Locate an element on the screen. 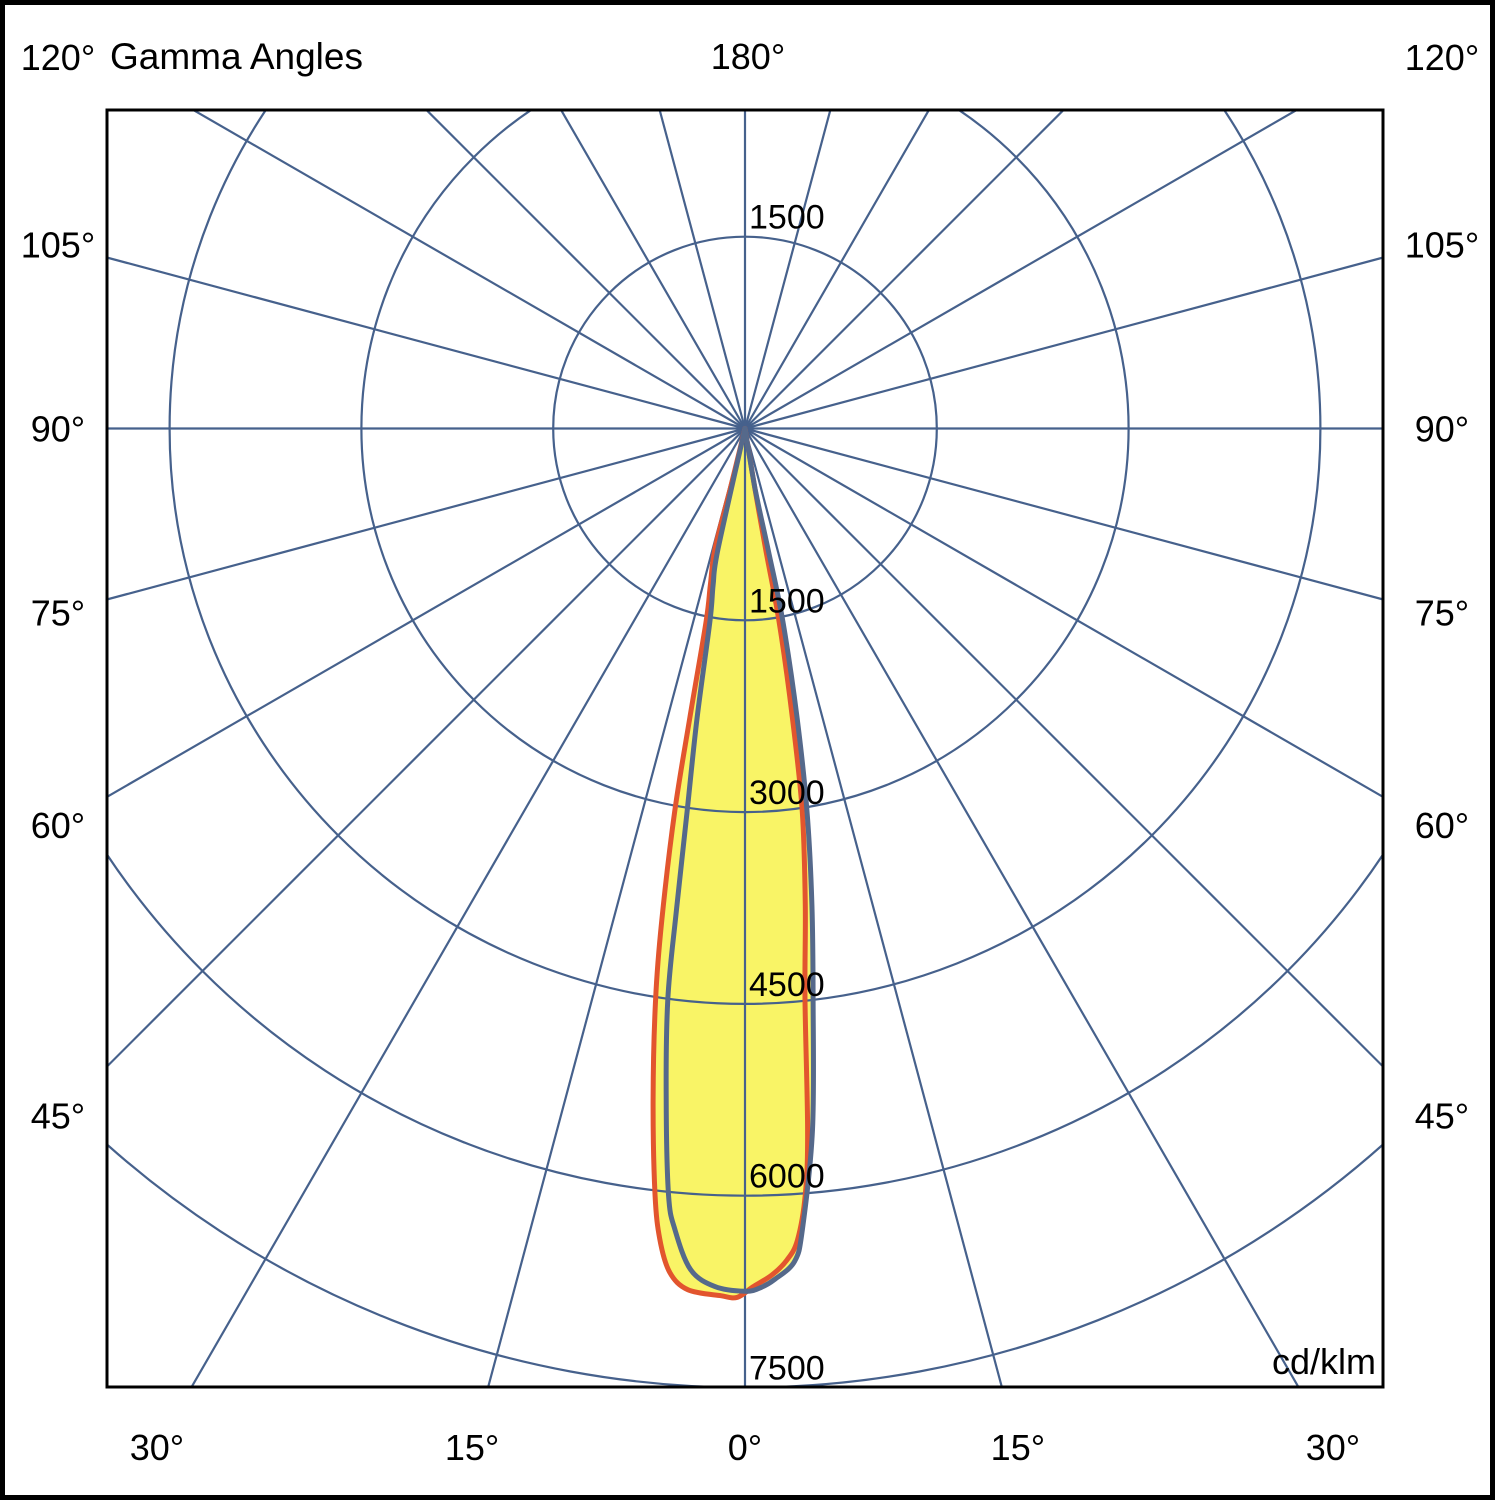  beam-curve-red_curve is located at coordinates (730, 863).